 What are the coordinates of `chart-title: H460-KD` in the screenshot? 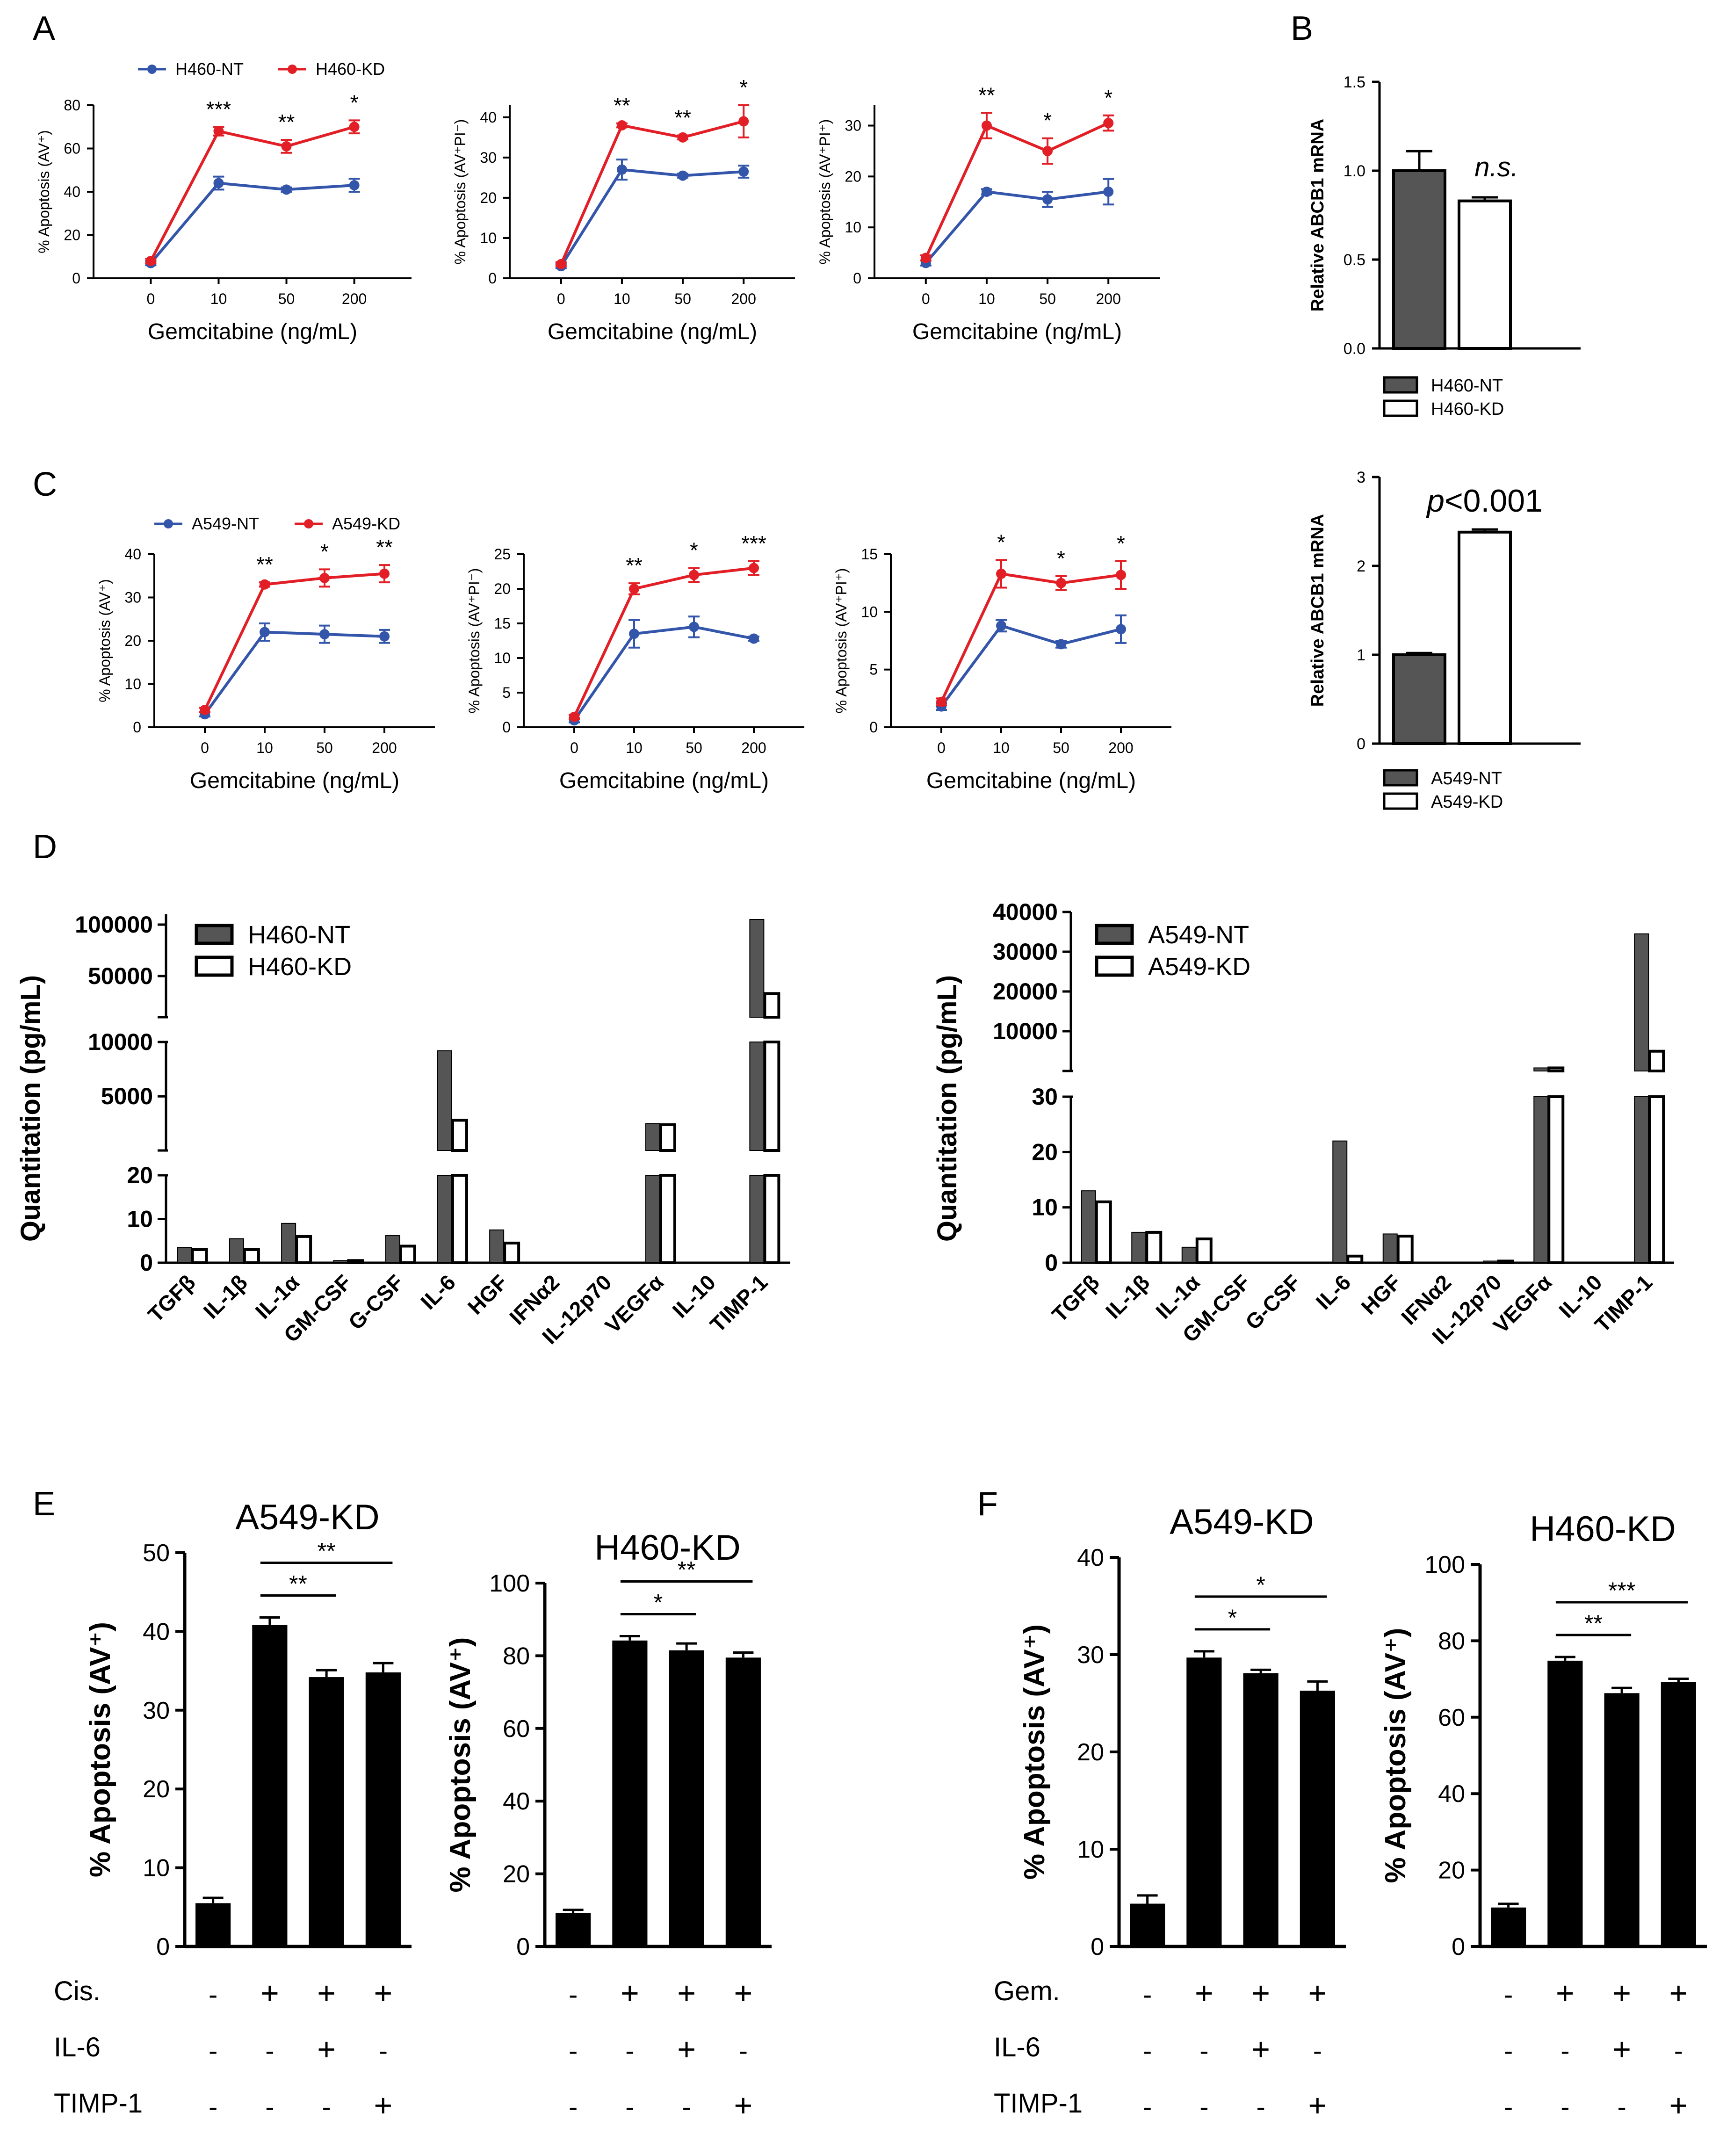 It's located at (1603, 1529).